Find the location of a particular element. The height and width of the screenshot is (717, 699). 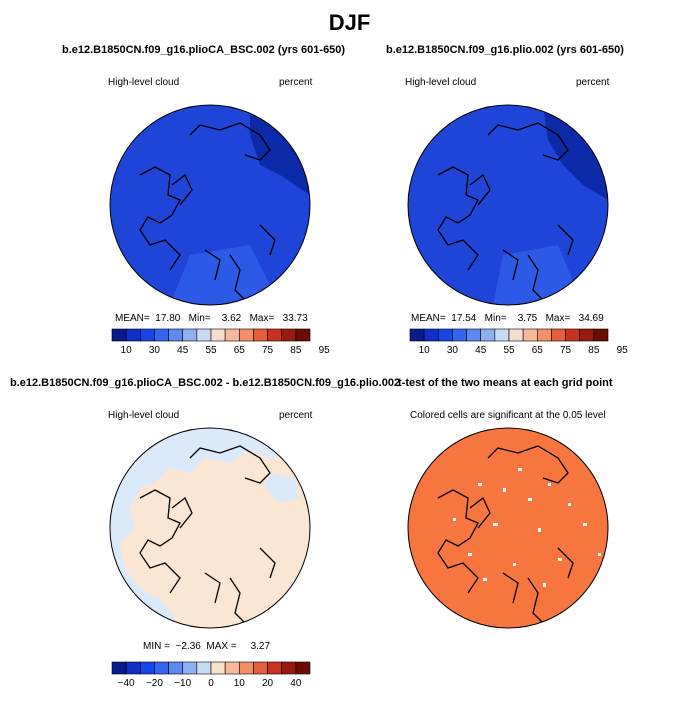

panel-4-field is located at coordinates (508, 528).